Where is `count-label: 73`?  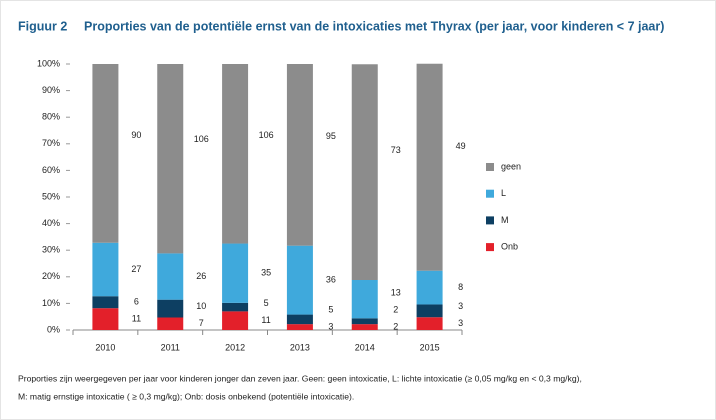 count-label: 73 is located at coordinates (396, 150).